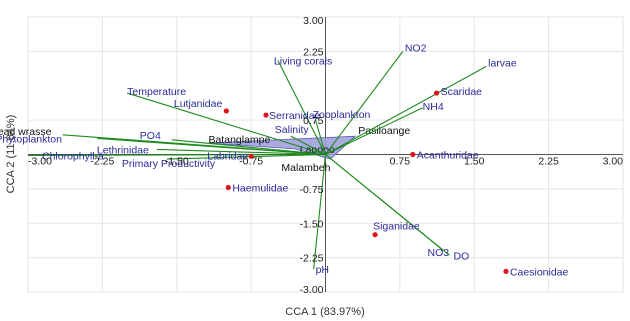 Image resolution: width=630 pixels, height=321 pixels. What do you see at coordinates (448, 156) in the screenshot?
I see `species-label: Acanthuridae` at bounding box center [448, 156].